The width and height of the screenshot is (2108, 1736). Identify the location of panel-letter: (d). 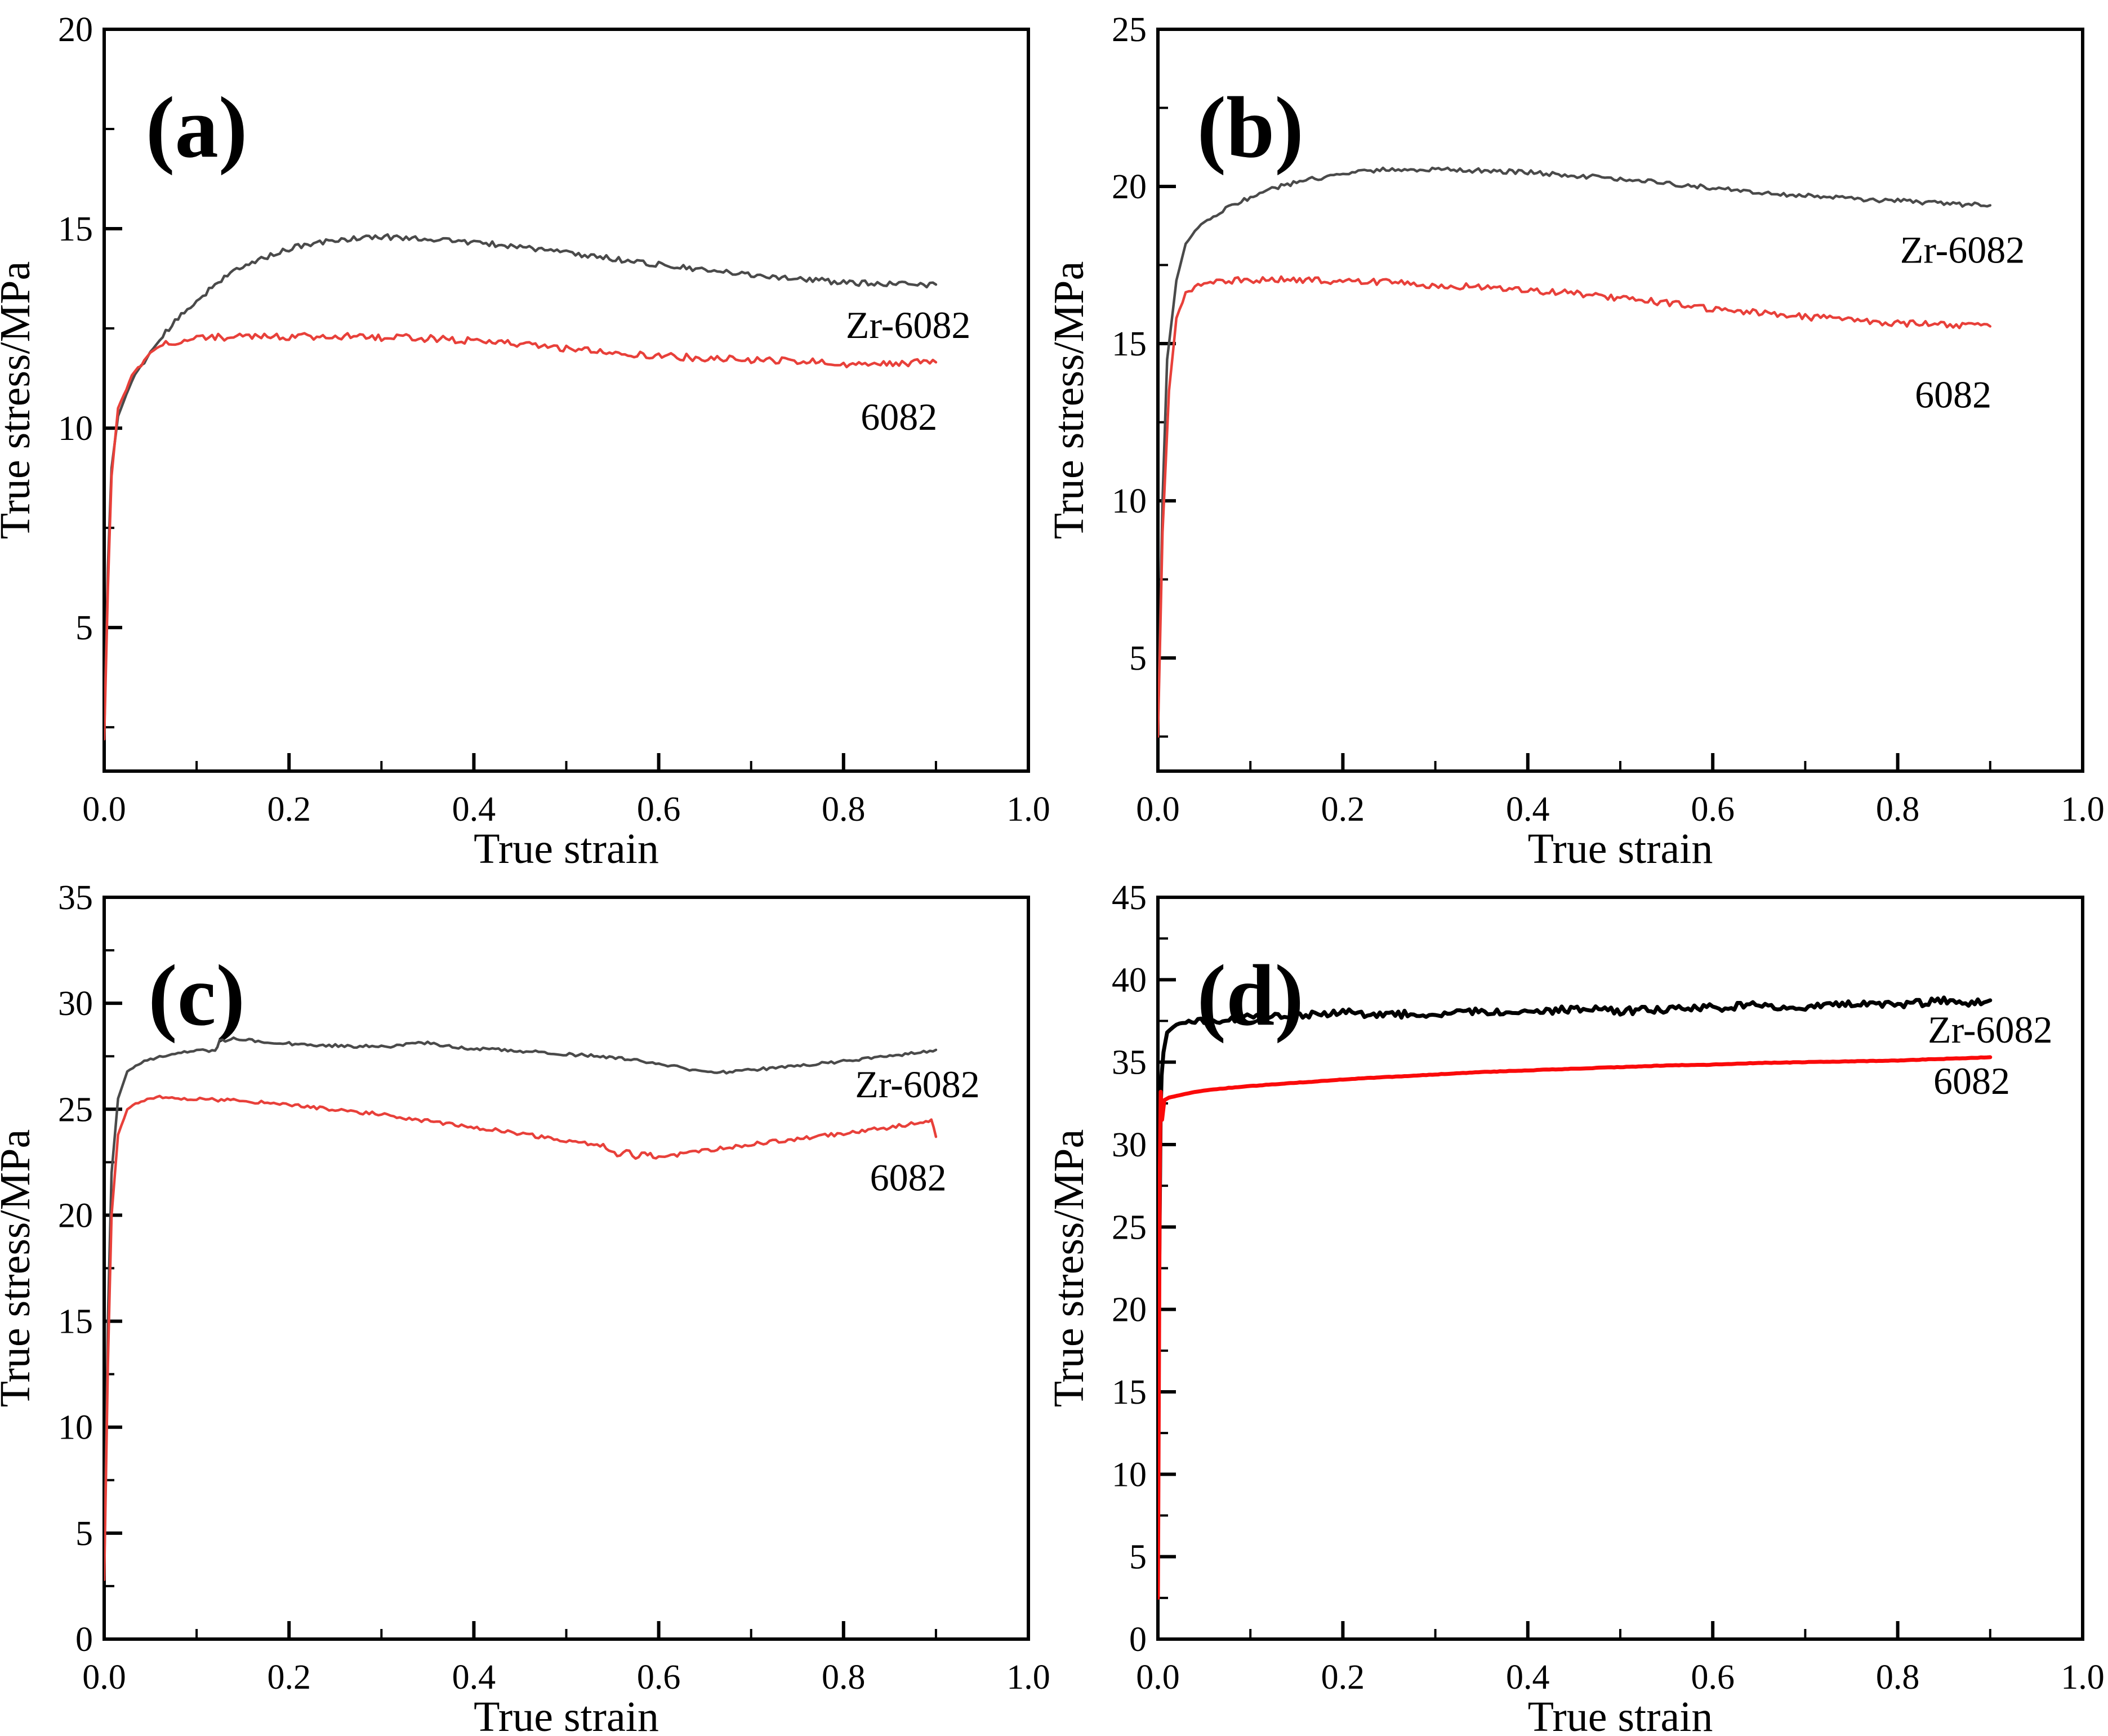
(1250, 995).